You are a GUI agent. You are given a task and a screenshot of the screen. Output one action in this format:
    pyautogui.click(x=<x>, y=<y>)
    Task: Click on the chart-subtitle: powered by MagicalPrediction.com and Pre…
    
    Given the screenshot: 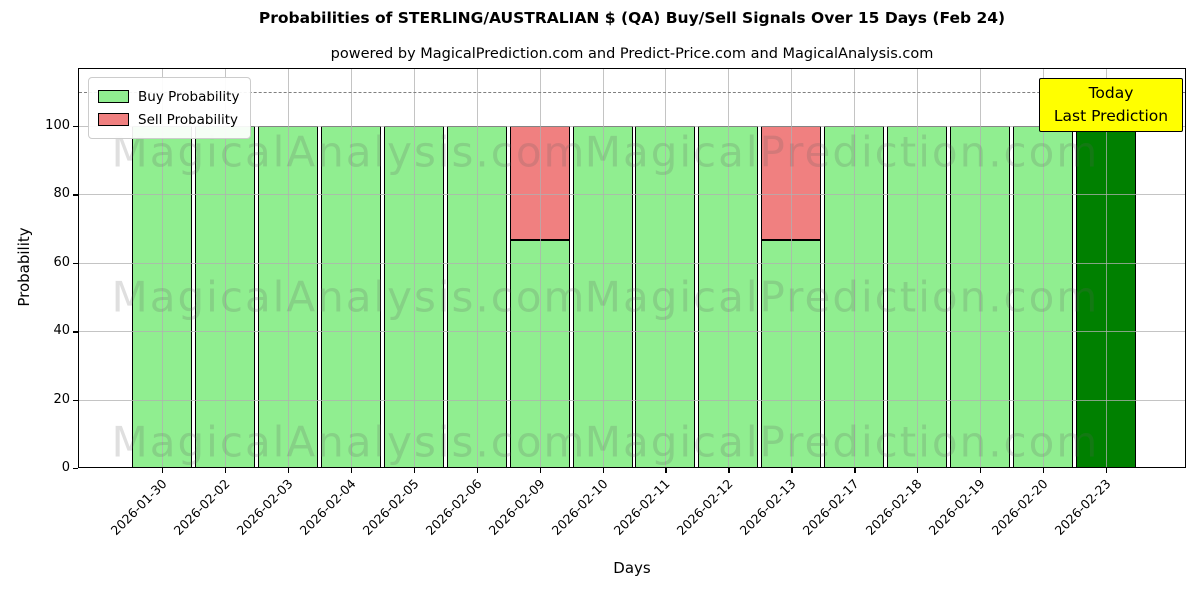 What is the action you would take?
    pyautogui.click(x=632, y=54)
    